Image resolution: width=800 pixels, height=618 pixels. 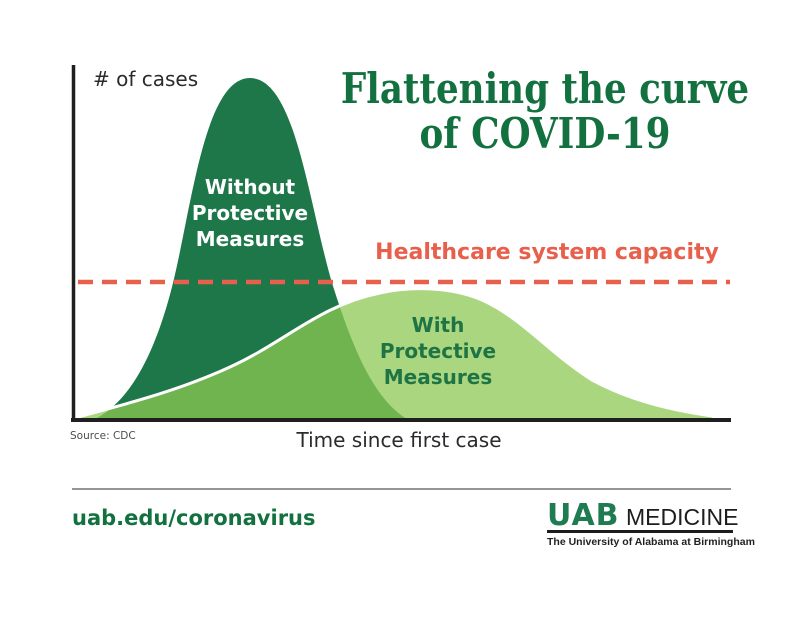 I want to click on chart-title-line2: of COVID-19, so click(x=545, y=133).